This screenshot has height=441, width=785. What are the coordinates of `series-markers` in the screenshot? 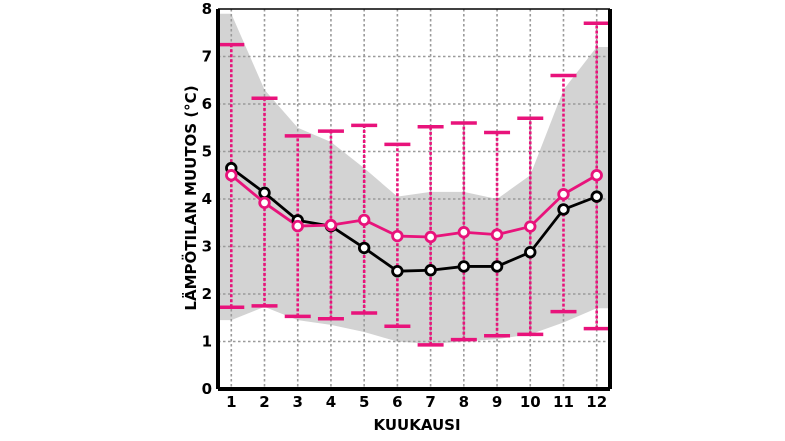 It's located at (414, 219).